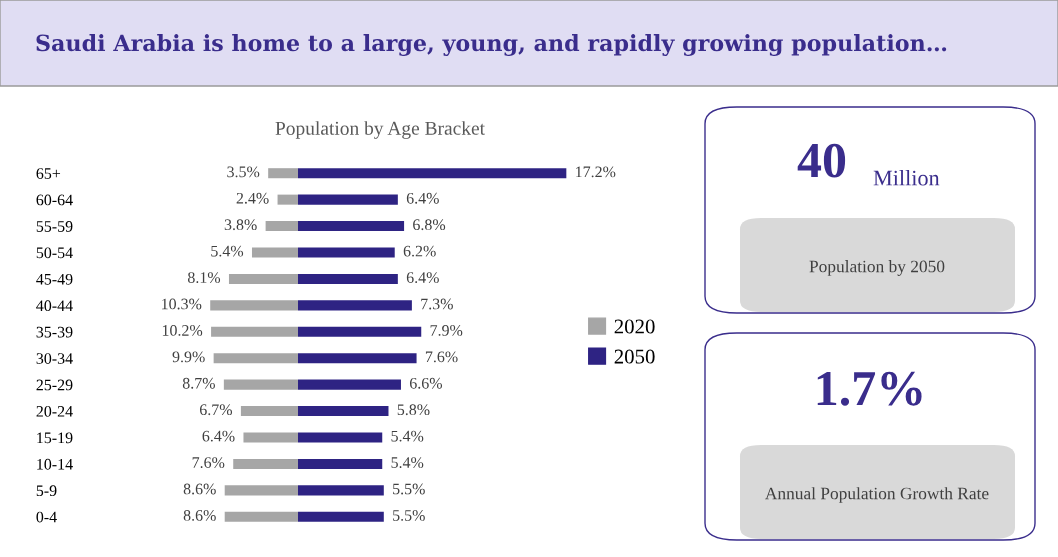  What do you see at coordinates (54, 279) in the screenshot?
I see `y-tick-label: 45-49` at bounding box center [54, 279].